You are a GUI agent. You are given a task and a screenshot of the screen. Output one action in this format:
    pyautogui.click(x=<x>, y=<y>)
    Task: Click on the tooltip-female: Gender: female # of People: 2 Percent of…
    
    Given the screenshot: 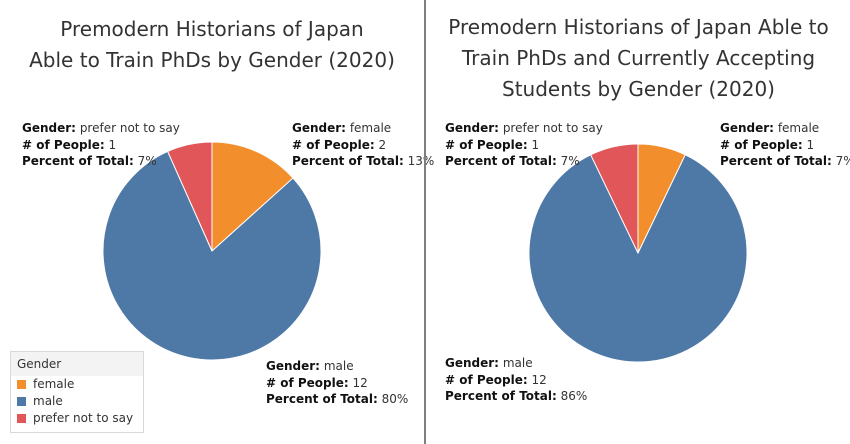 What is the action you would take?
    pyautogui.click(x=363, y=144)
    